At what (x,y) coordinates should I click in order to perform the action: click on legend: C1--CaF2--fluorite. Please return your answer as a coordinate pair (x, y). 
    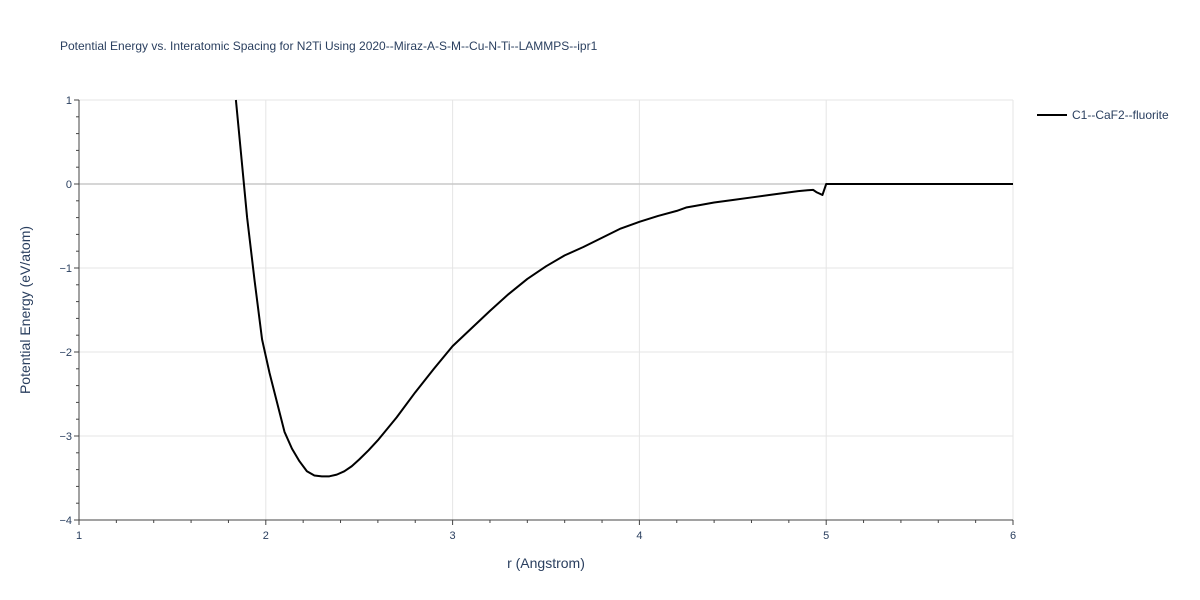
    Looking at the image, I should click on (1103, 115).